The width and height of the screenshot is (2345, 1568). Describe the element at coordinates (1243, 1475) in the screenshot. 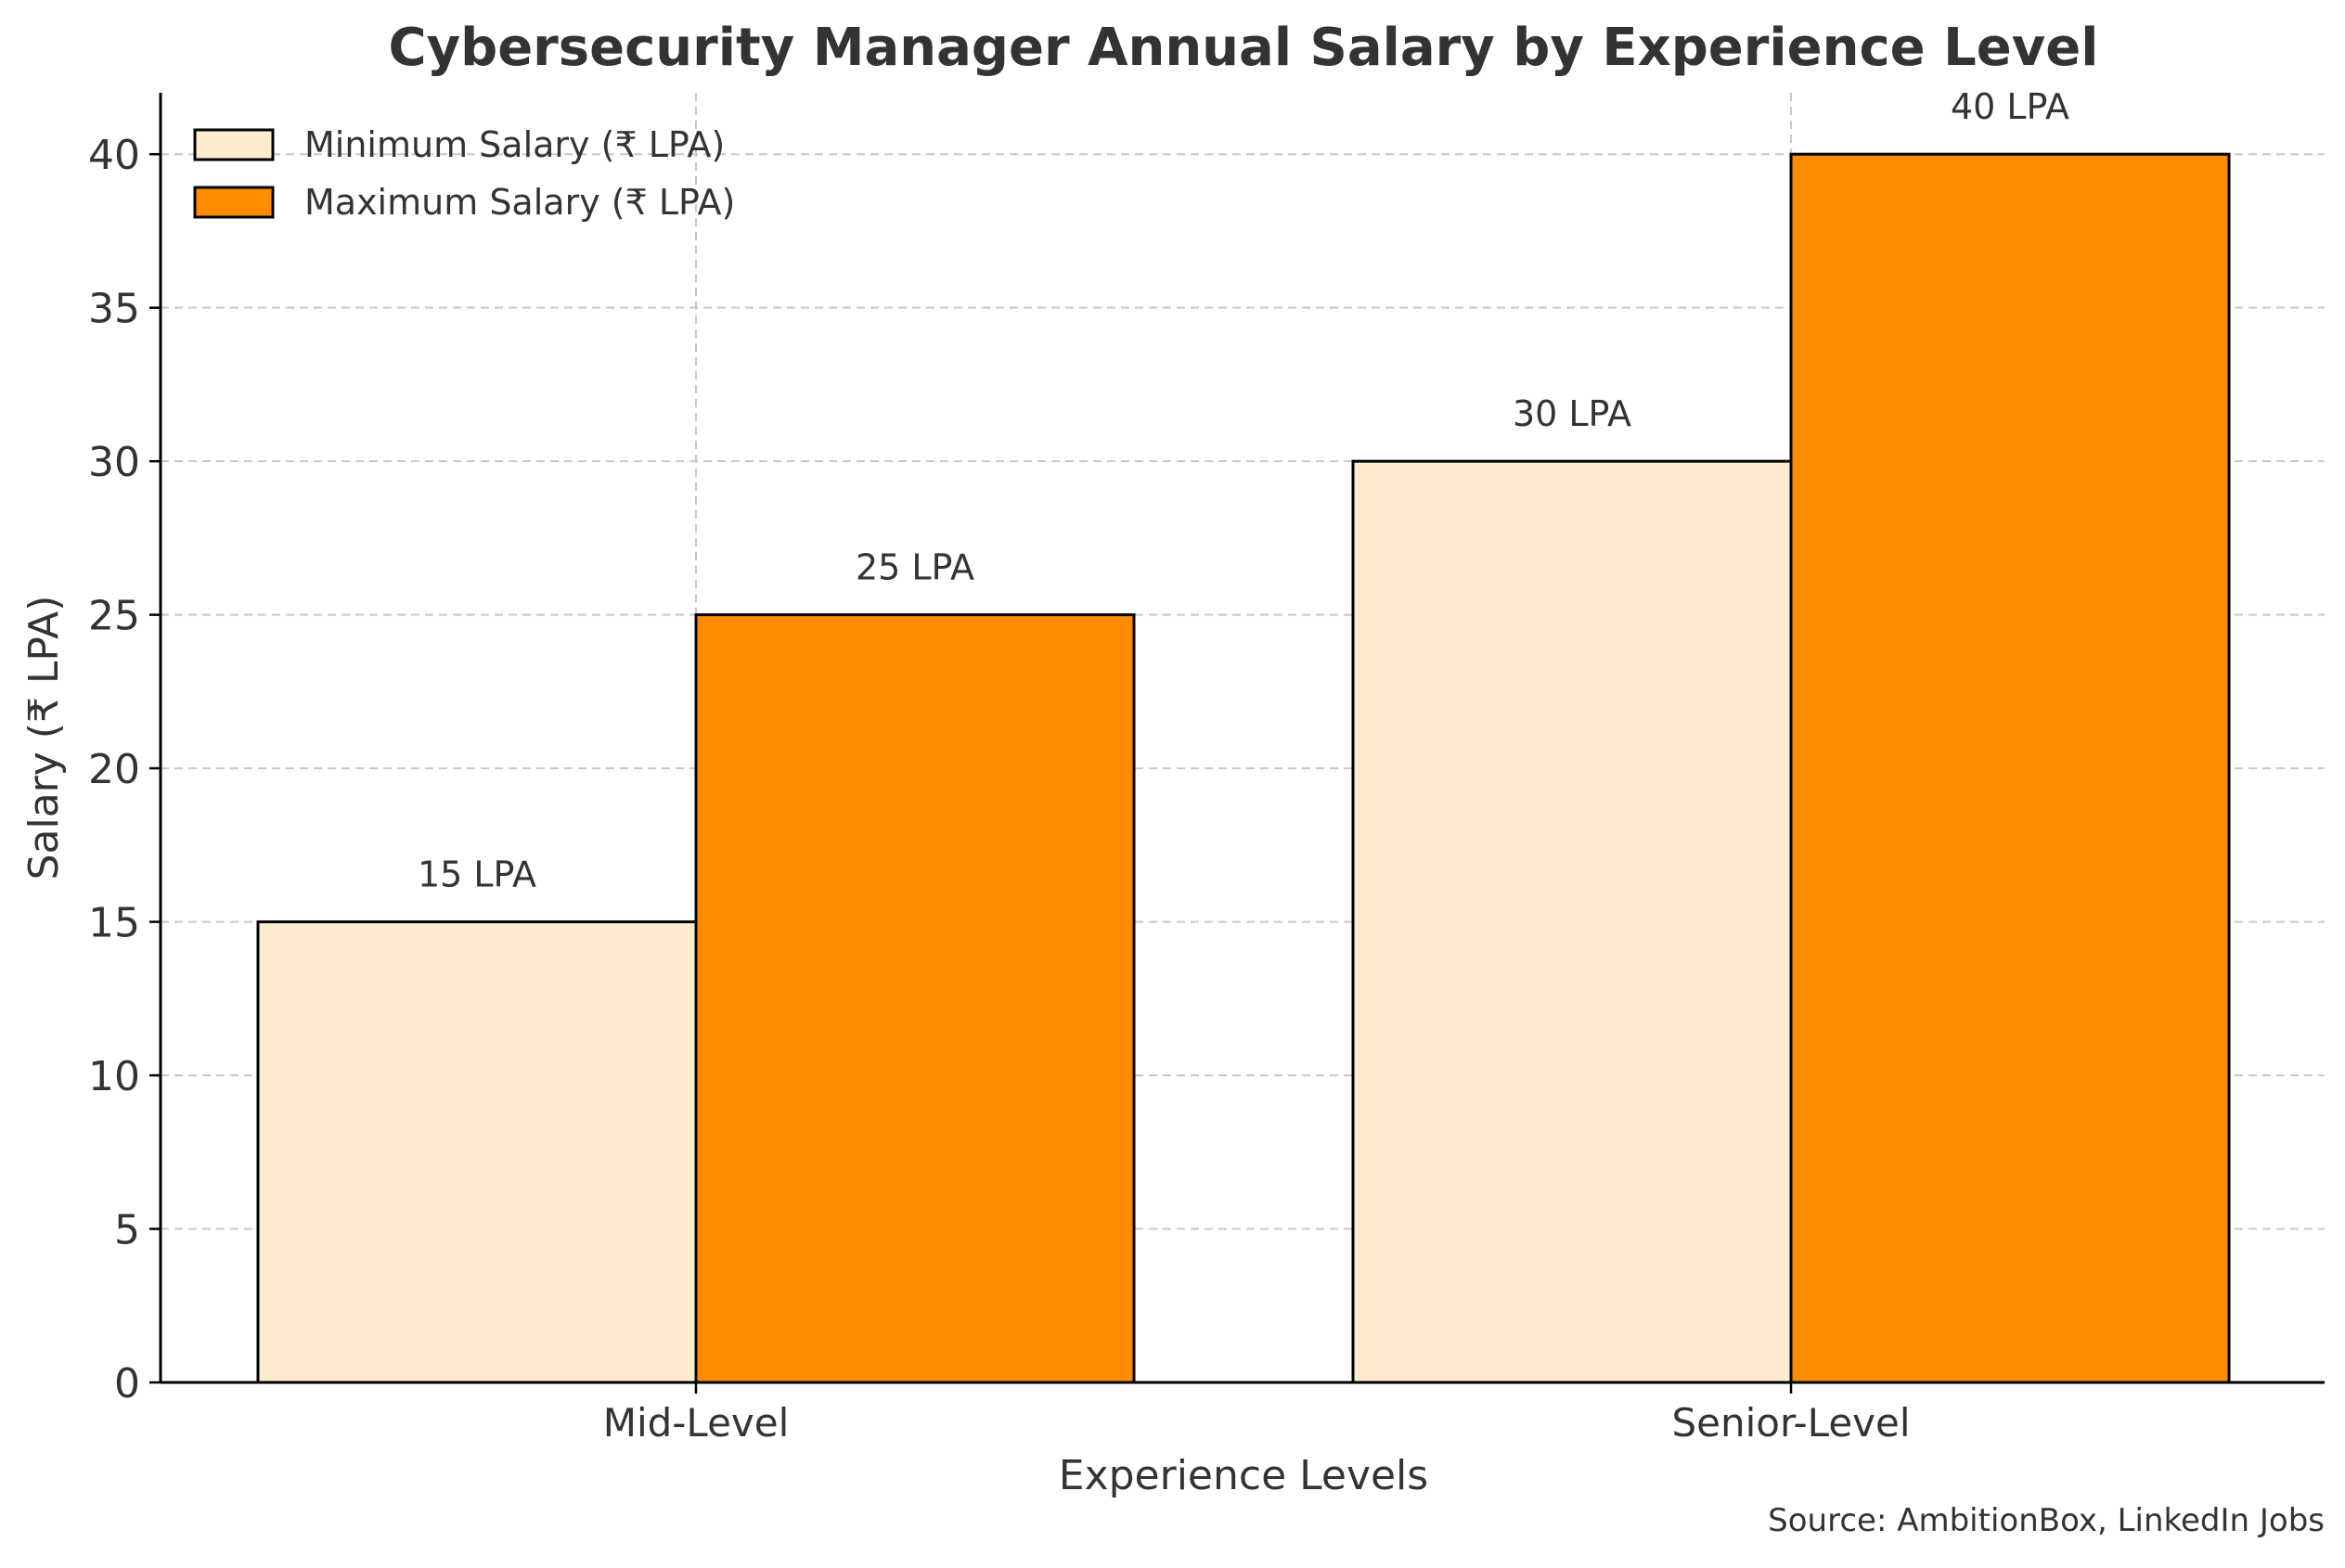

I see `x-axis-label: Experience Levels` at that location.